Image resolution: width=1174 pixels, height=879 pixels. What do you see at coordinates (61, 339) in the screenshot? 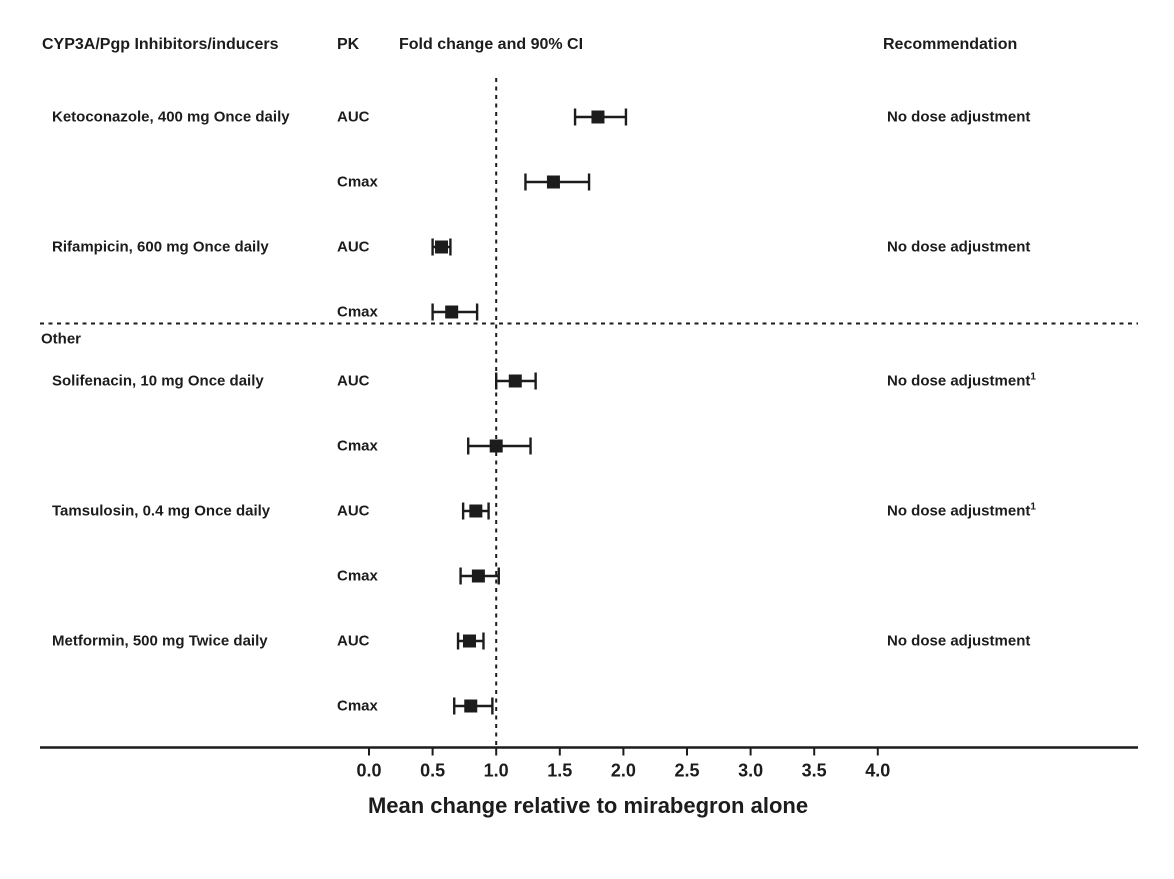
I see `section-label-other: Other` at bounding box center [61, 339].